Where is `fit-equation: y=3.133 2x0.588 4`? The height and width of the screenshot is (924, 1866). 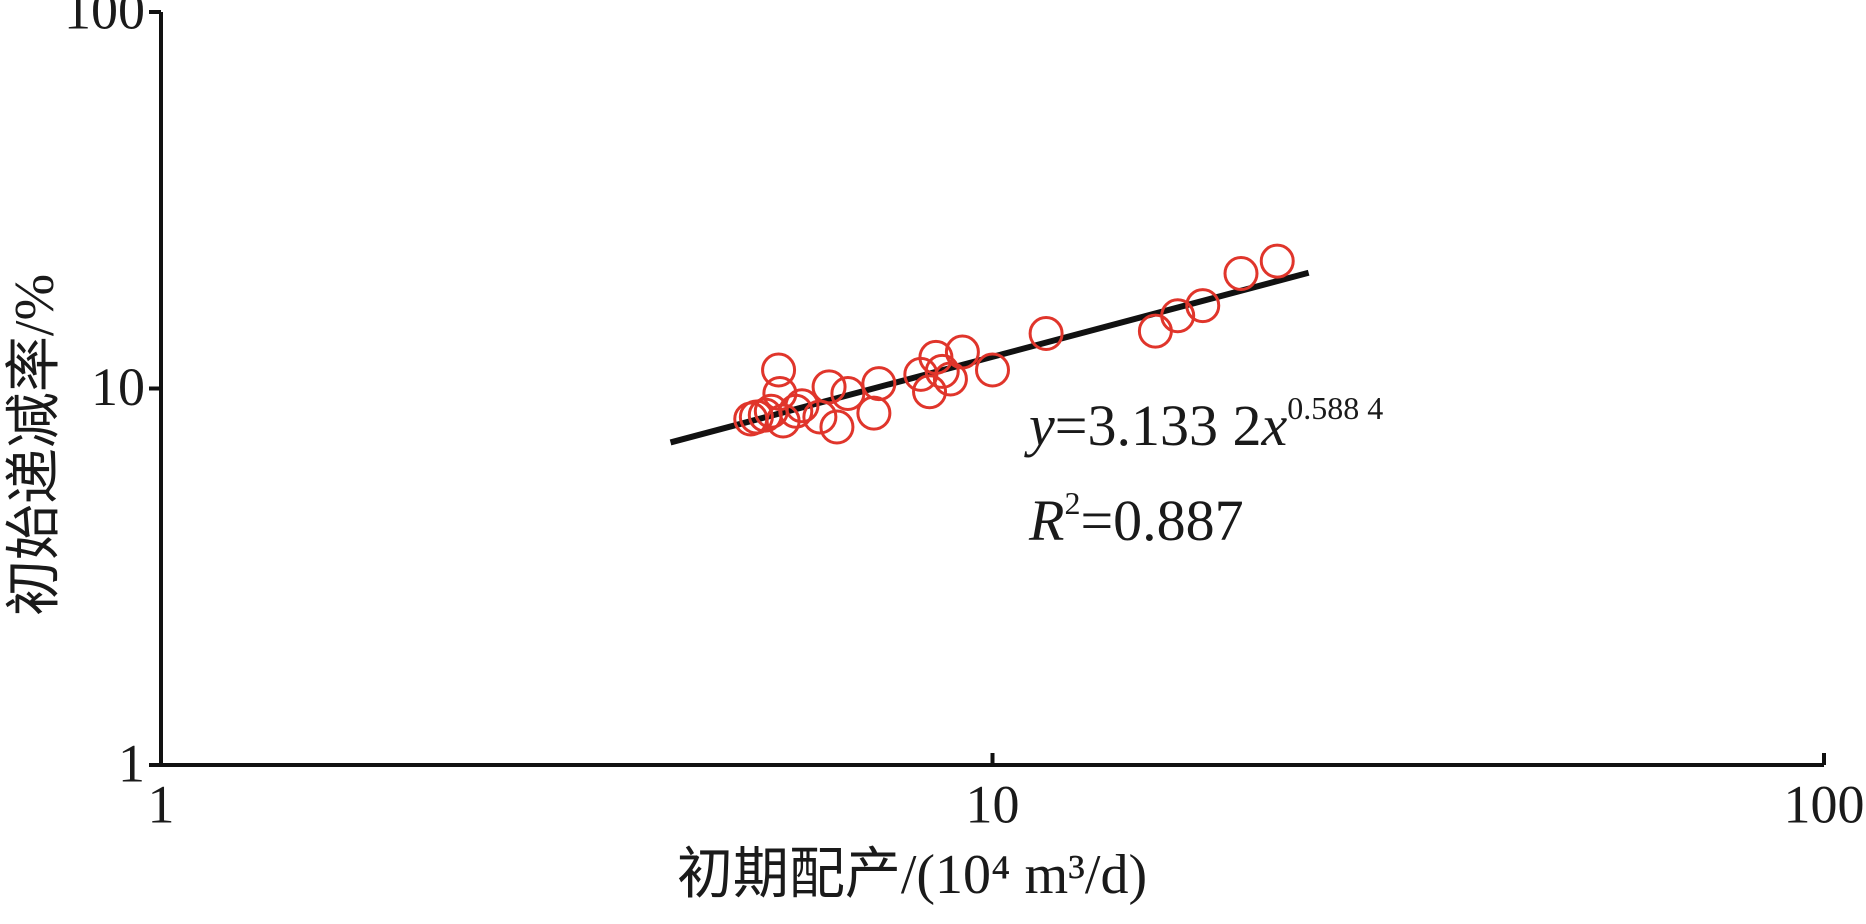 fit-equation: y=3.133 2x0.588 4 is located at coordinates (1203, 424).